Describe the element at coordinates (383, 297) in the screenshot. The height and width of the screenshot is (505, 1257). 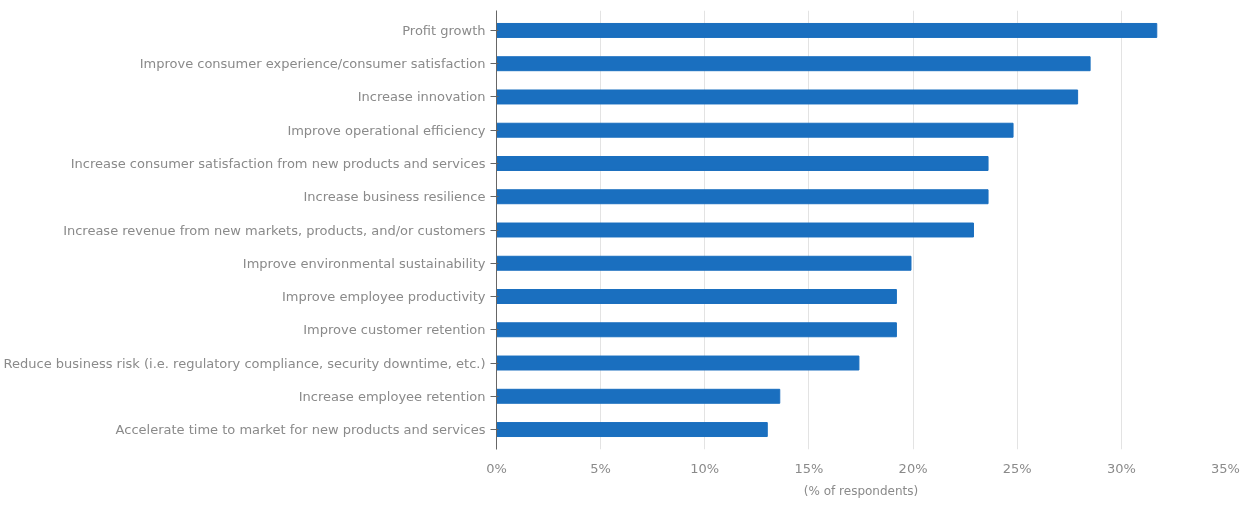
I see `y-tick-label: Improve employee productivity` at that location.